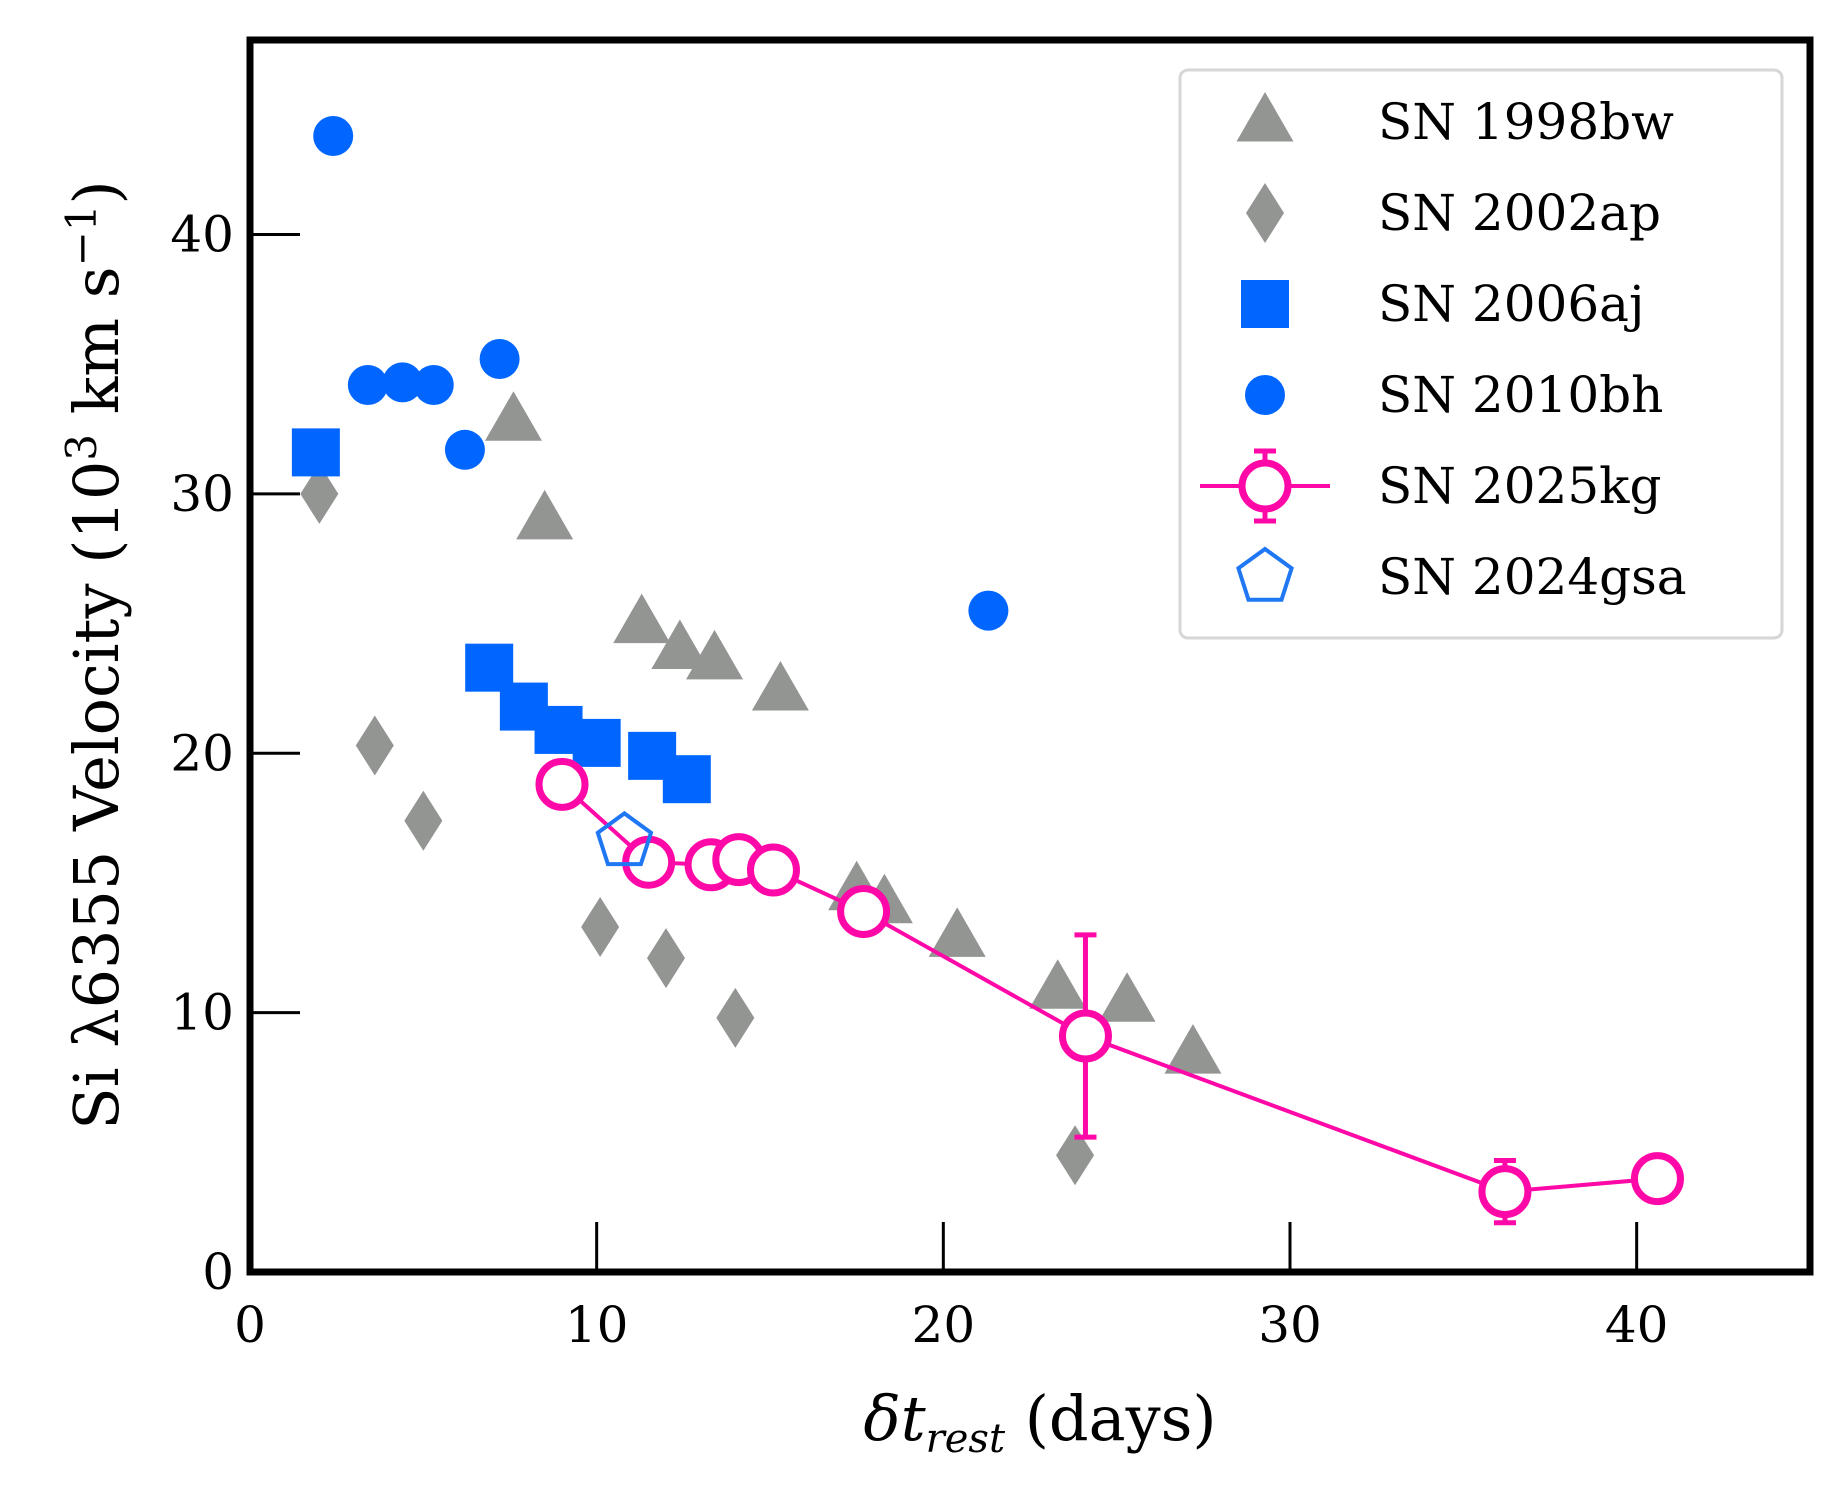  I want to click on y-tick-label: 40, so click(202, 235).